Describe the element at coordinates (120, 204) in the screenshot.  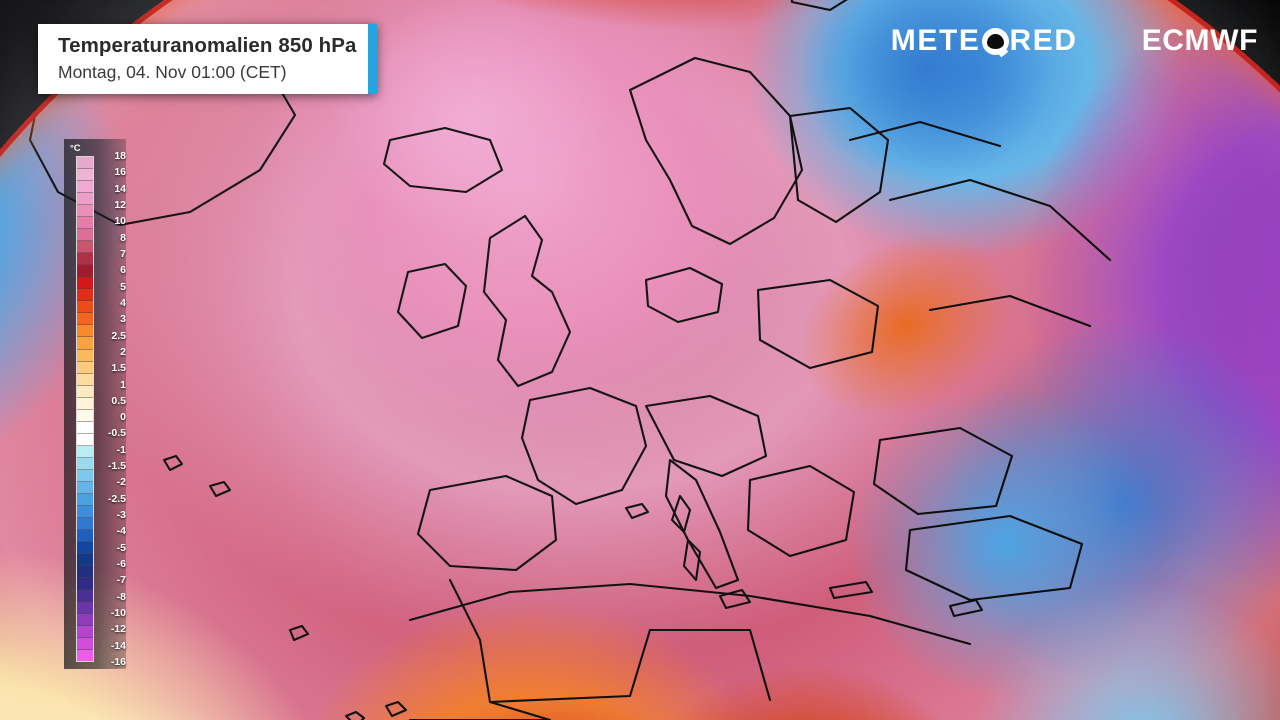
I see `legend-tick-label: 12` at that location.